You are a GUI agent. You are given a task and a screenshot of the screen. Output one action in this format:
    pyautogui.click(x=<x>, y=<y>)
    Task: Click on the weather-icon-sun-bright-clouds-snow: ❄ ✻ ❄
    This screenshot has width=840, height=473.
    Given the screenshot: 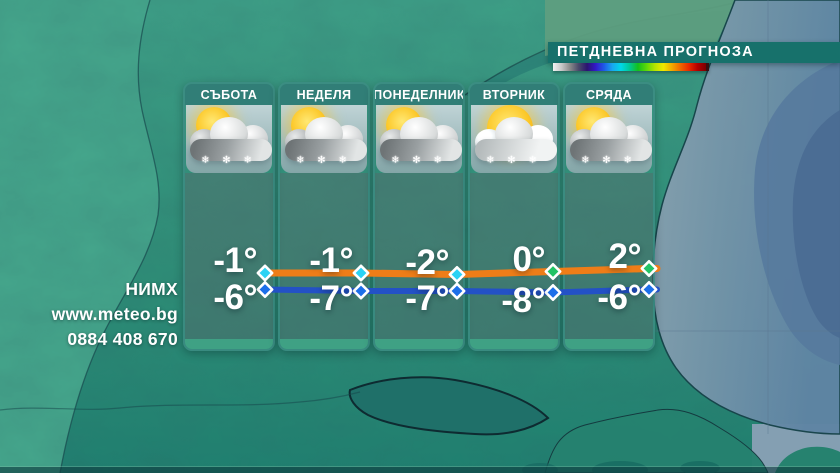 What is the action you would take?
    pyautogui.click(x=514, y=139)
    